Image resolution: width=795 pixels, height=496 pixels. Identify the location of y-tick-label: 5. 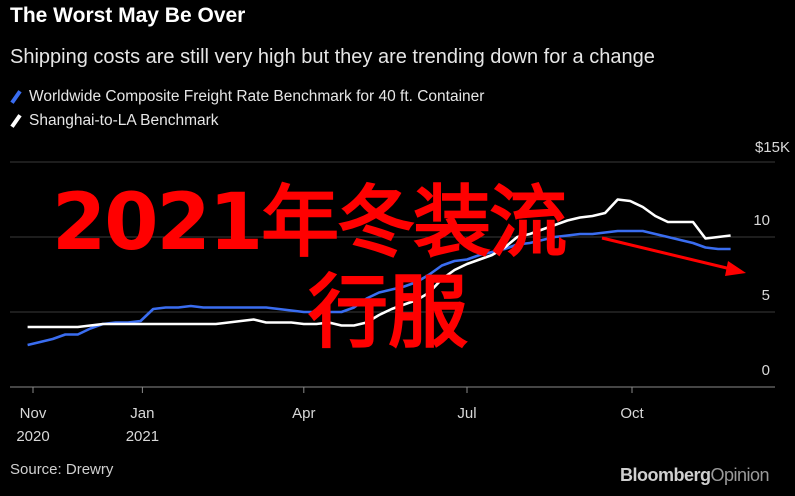
(766, 295).